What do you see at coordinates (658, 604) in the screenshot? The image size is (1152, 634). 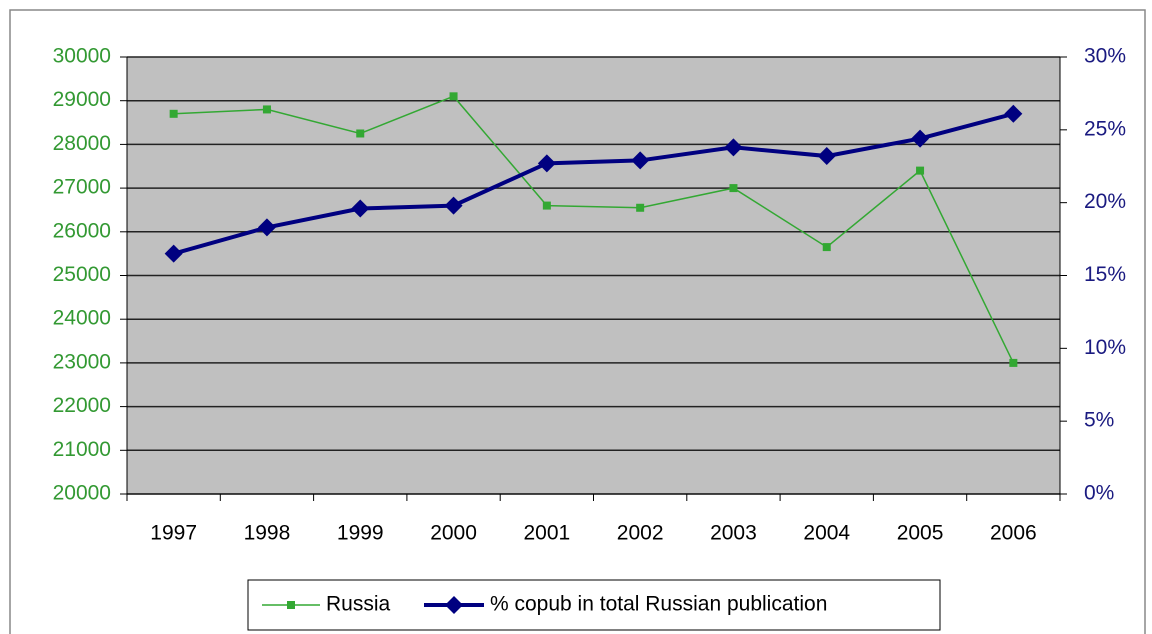 I see `legend-label: % copub in total Russian publication` at bounding box center [658, 604].